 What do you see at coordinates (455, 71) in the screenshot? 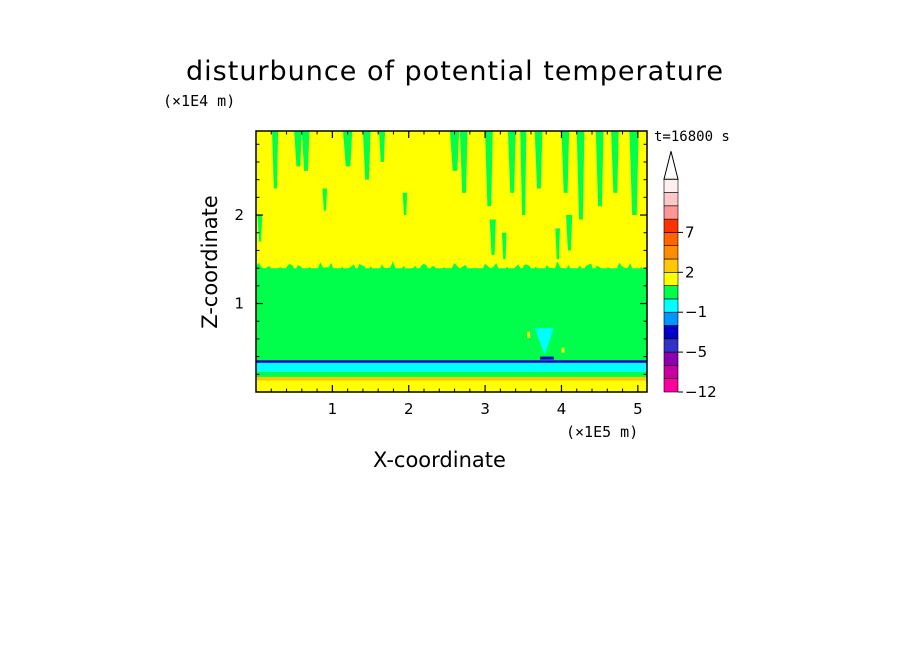
I see `chart-title: disturbunce of potential temperature` at bounding box center [455, 71].